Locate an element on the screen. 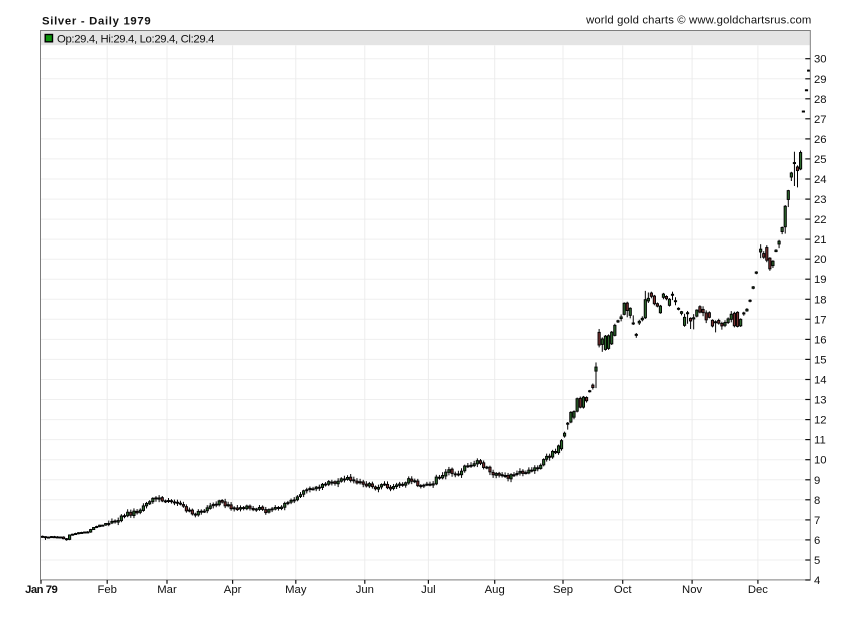 The height and width of the screenshot is (621, 850). svg-text: Silver - Daily 1979 is located at coordinates (96, 22).